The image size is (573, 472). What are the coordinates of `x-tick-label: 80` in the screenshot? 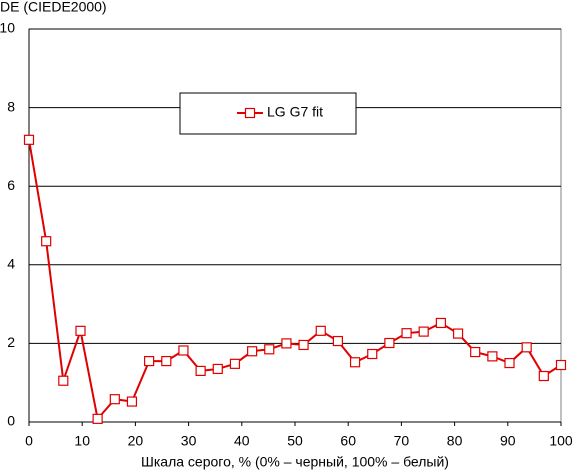 It's located at (455, 441).